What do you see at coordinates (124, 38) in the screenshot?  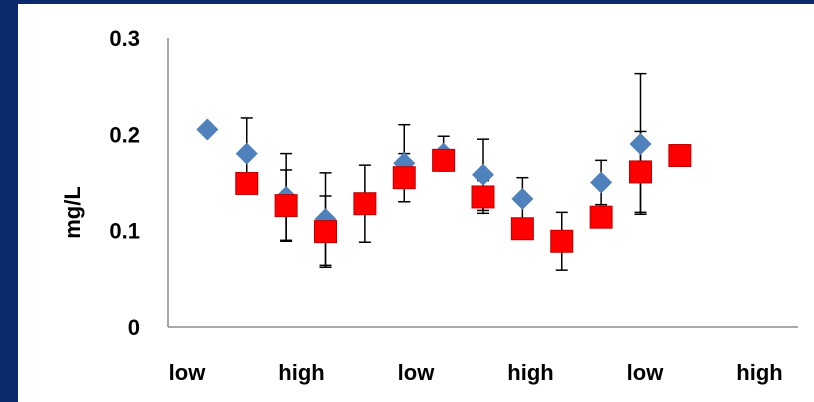 I see `y-tick-label: 0.3` at bounding box center [124, 38].